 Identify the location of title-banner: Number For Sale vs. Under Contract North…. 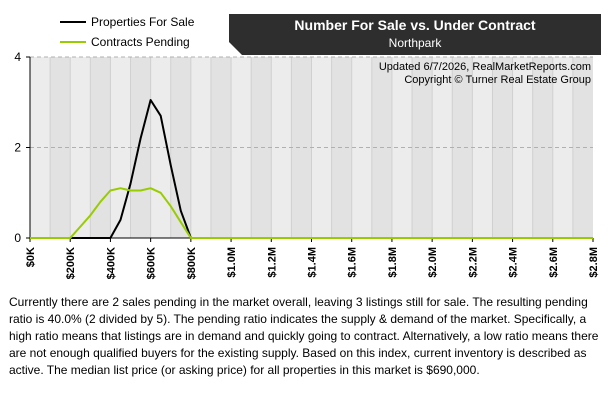
(415, 34).